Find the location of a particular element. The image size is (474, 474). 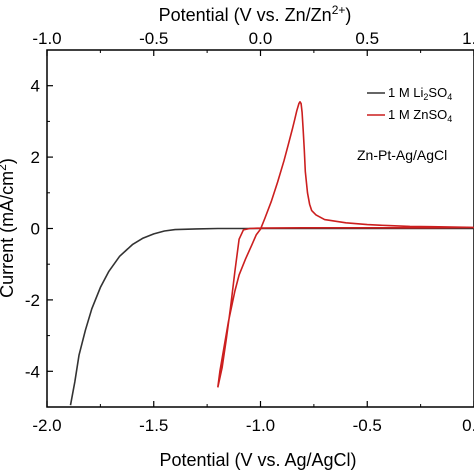

y-tick-label: 0 is located at coordinates (35, 229).